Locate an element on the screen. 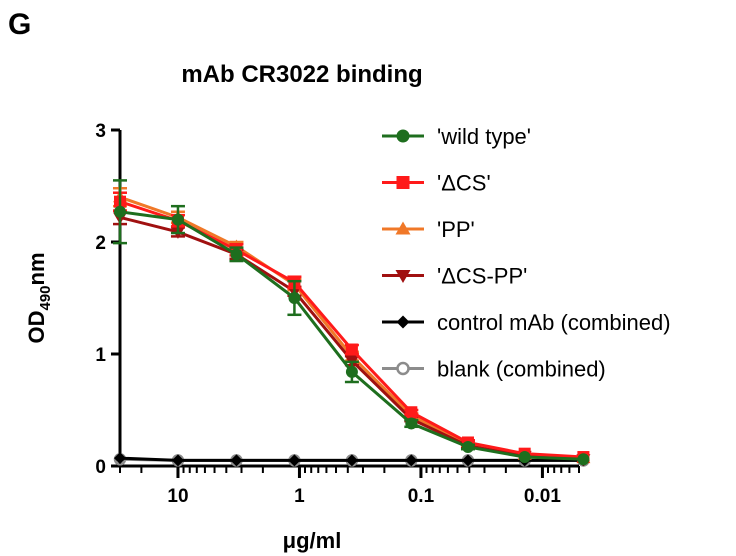 The height and width of the screenshot is (556, 736). legend-item-1: 'ΔCS' is located at coordinates (436, 183).